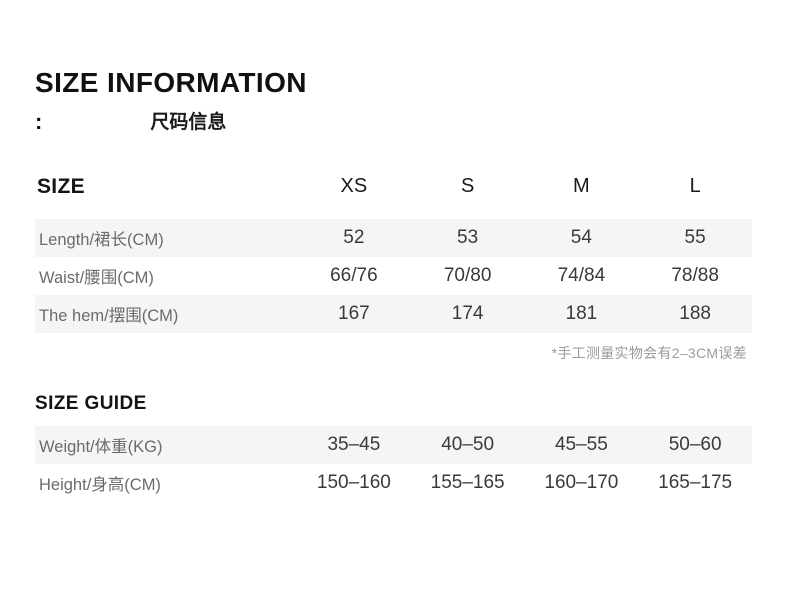  I want to click on subtitle-colon: :, so click(39, 121).